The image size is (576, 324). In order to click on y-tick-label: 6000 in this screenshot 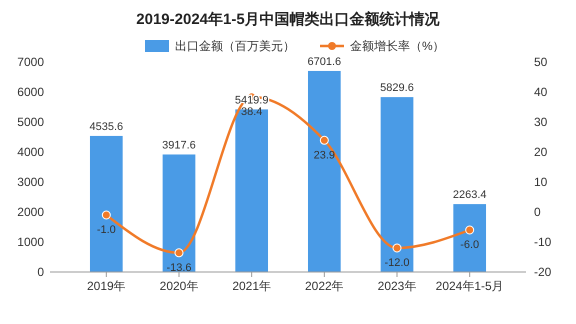, I will do `click(30, 92)`.